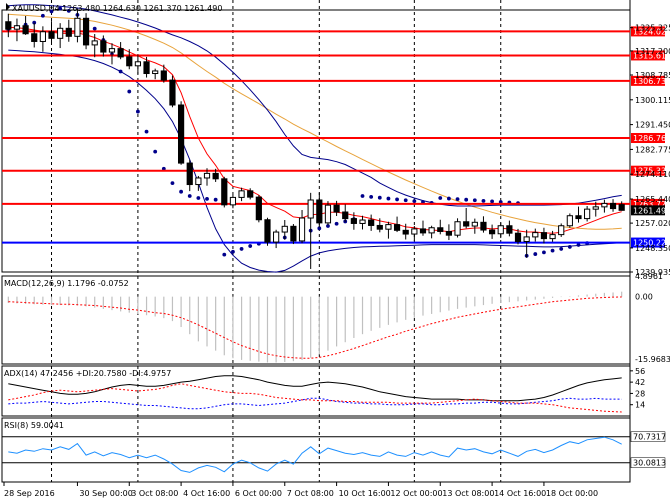  What do you see at coordinates (105, 493) in the screenshot?
I see `x-tick-label: 30 Sep 00:00` at bounding box center [105, 493].